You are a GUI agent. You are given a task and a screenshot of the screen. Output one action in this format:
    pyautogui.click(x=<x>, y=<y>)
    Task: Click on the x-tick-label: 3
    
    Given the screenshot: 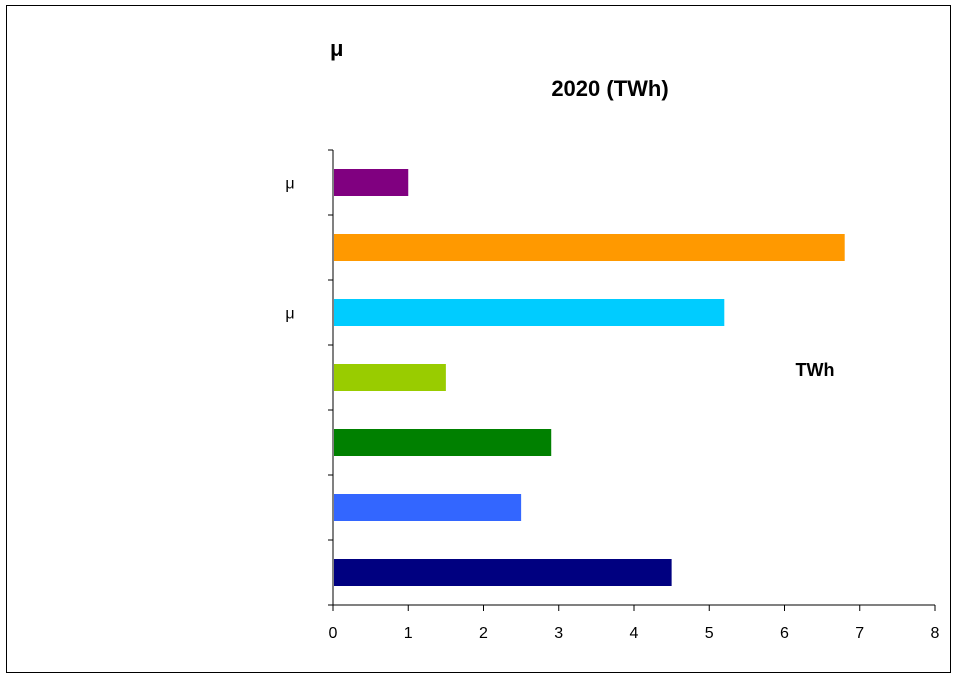 What is the action you would take?
    pyautogui.click(x=558, y=633)
    